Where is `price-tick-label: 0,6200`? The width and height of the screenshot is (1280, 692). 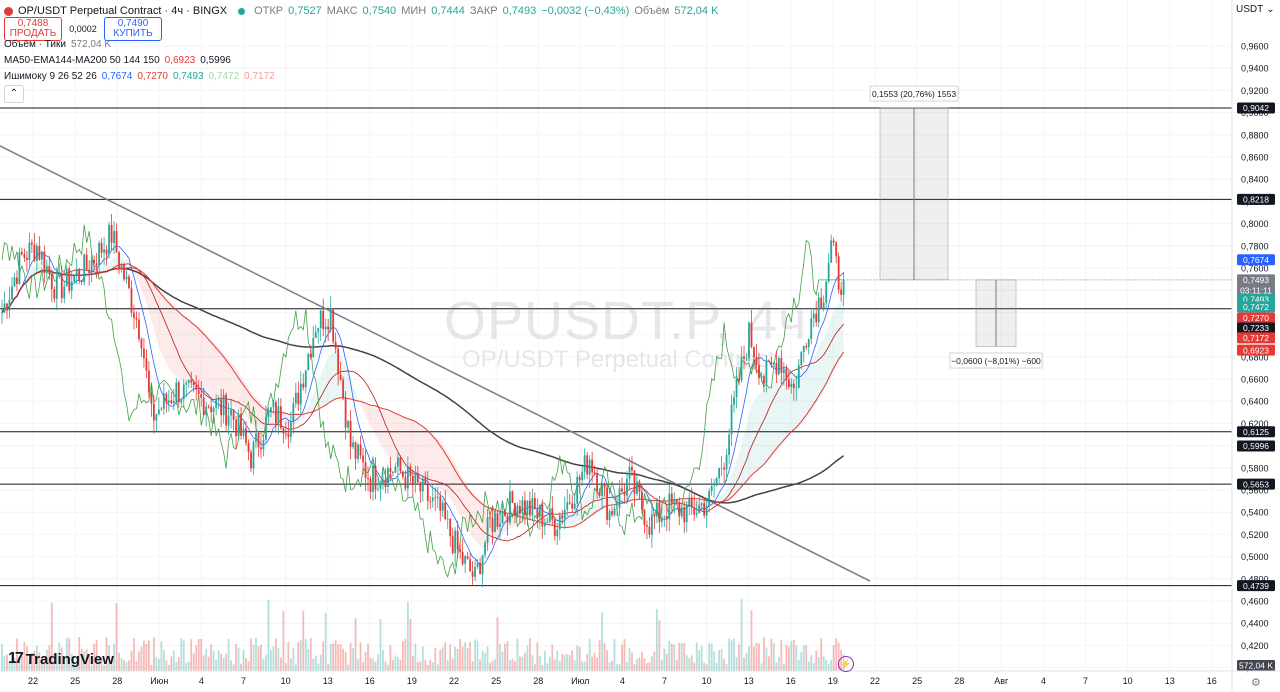
price-tick-label: 0,6200 is located at coordinates (1255, 424).